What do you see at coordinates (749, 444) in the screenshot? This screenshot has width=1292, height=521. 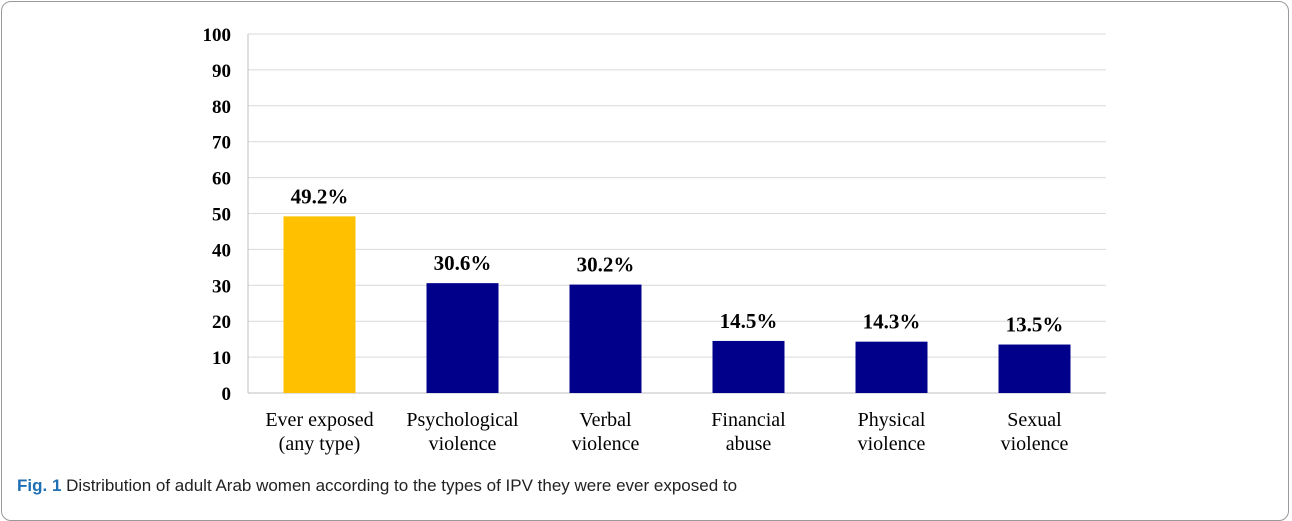 I see `category-label-line: abuse` at bounding box center [749, 444].